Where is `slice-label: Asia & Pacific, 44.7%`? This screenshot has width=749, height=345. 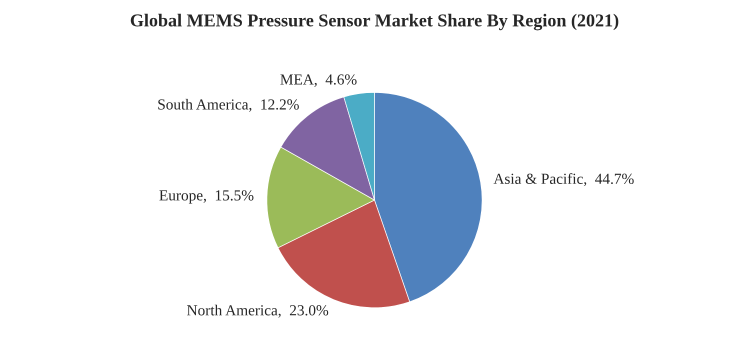 slice-label: Asia & Pacific, 44.7% is located at coordinates (564, 179).